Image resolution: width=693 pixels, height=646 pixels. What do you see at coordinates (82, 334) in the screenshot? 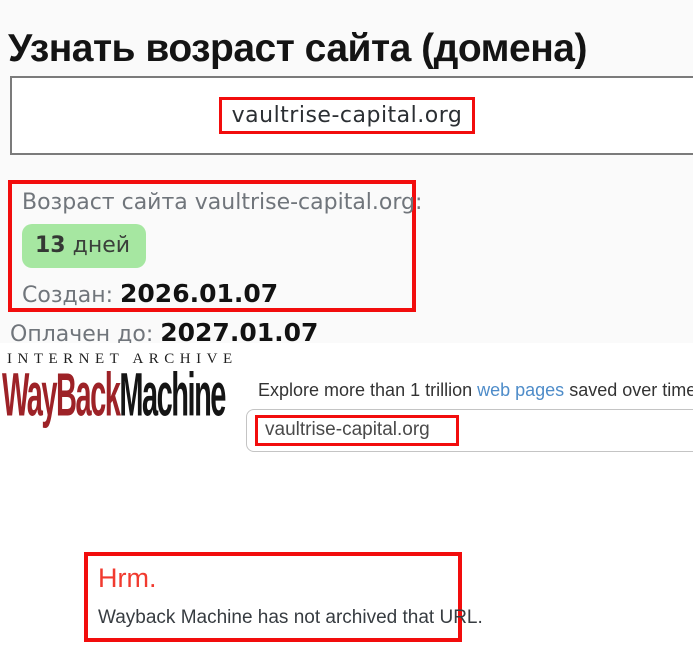
I see `paid-until-label: Оплачен до:` at bounding box center [82, 334].